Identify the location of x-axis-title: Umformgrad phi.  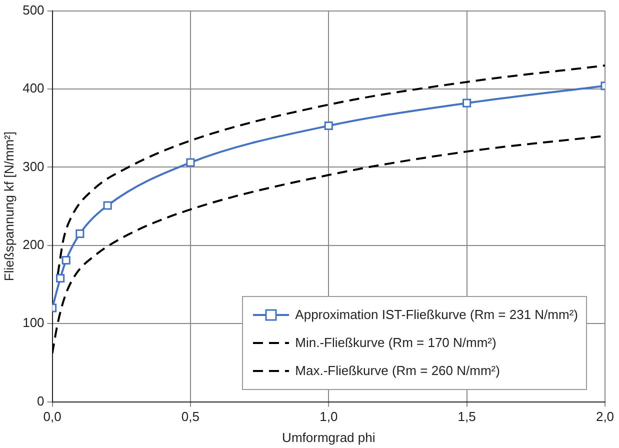
(329, 437).